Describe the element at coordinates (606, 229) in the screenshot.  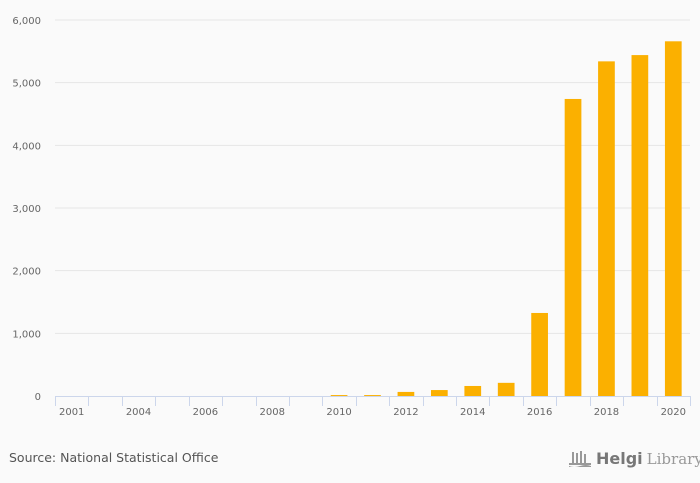
I see `bar-2018` at that location.